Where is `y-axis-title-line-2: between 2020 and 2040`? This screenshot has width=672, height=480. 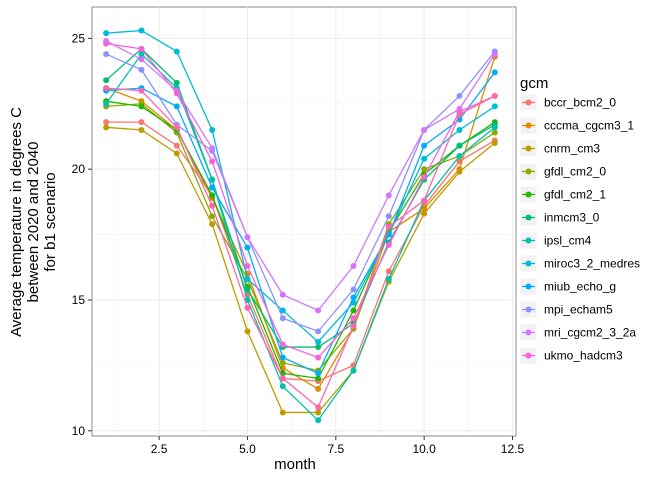 y-axis-title-line-2: between 2020 and 2040 is located at coordinates (33, 222).